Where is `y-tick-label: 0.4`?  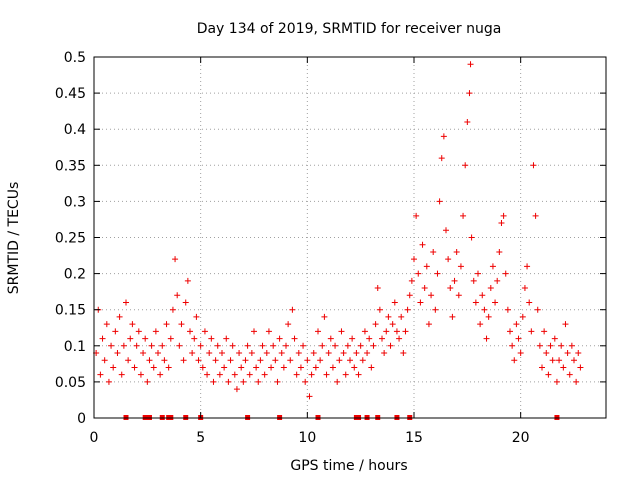
y-tick-label: 0.4 is located at coordinates (75, 130).